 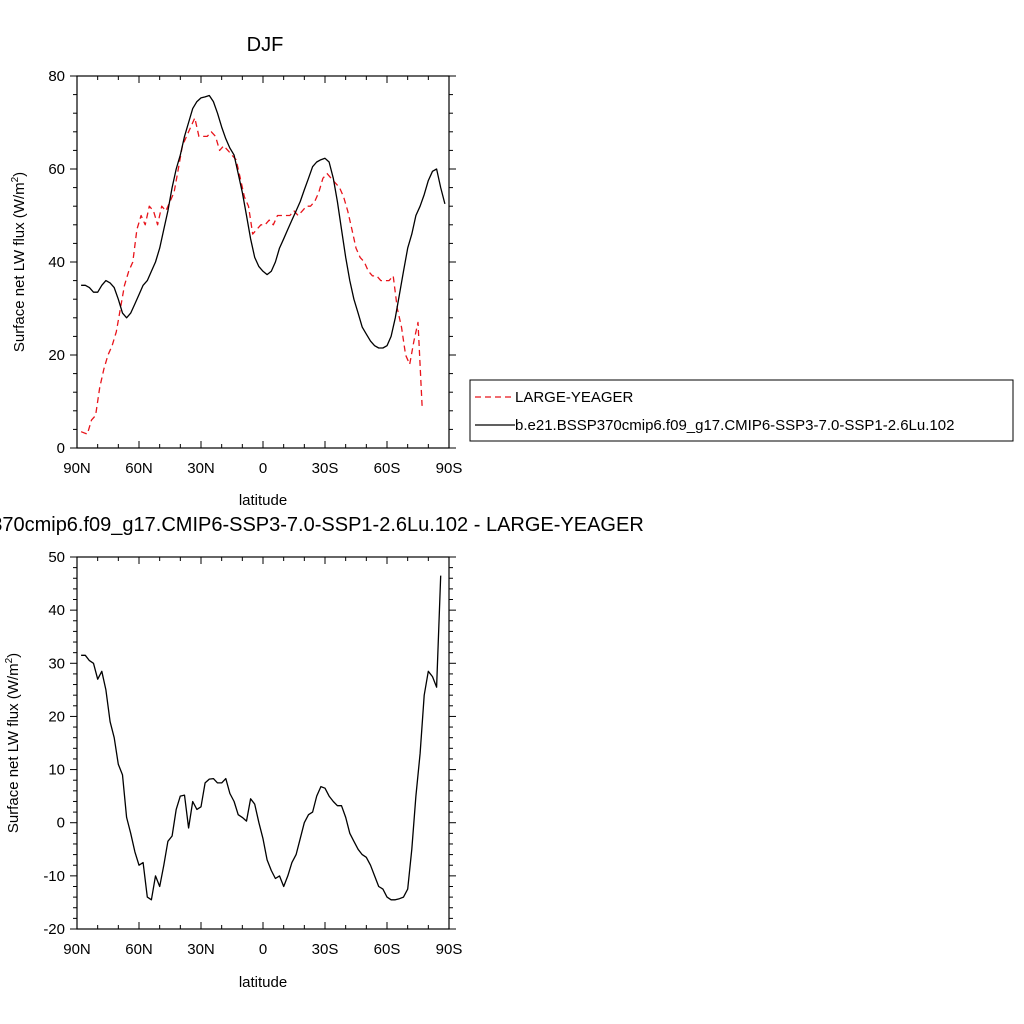 What do you see at coordinates (201, 949) in the screenshot?
I see `bottom-x-tick-label: 30N` at bounding box center [201, 949].